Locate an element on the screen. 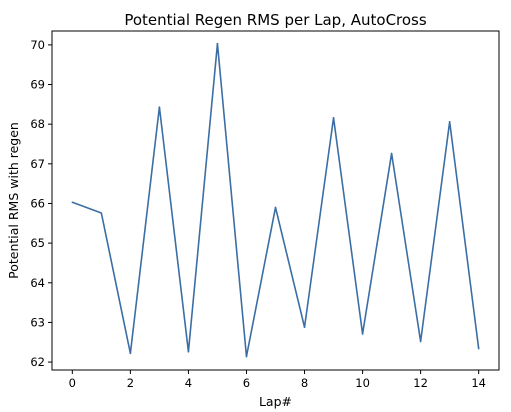 The image size is (511, 412). y-tick-label: 66 is located at coordinates (37, 203).